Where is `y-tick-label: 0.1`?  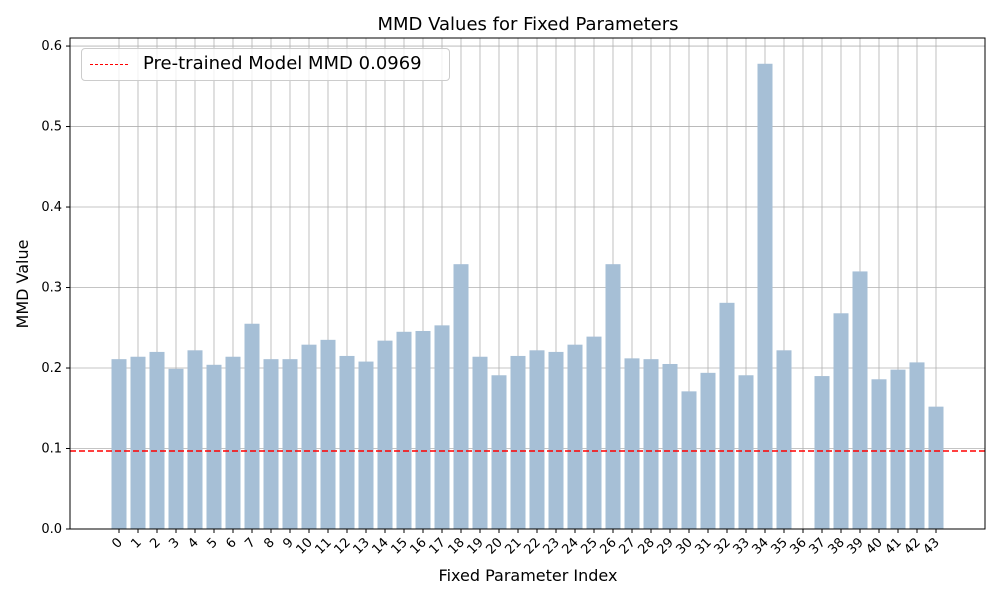
y-tick-label: 0.1 is located at coordinates (51, 449).